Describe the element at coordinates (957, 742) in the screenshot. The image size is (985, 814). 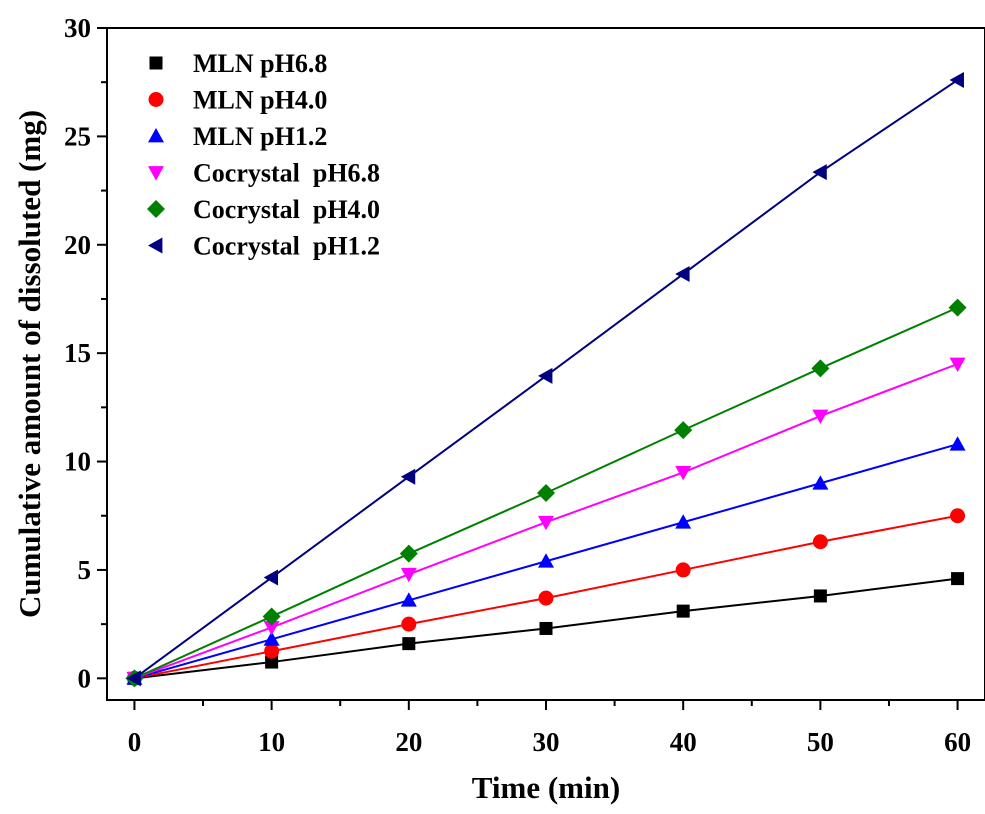
I see `x-tick-label: 60` at that location.